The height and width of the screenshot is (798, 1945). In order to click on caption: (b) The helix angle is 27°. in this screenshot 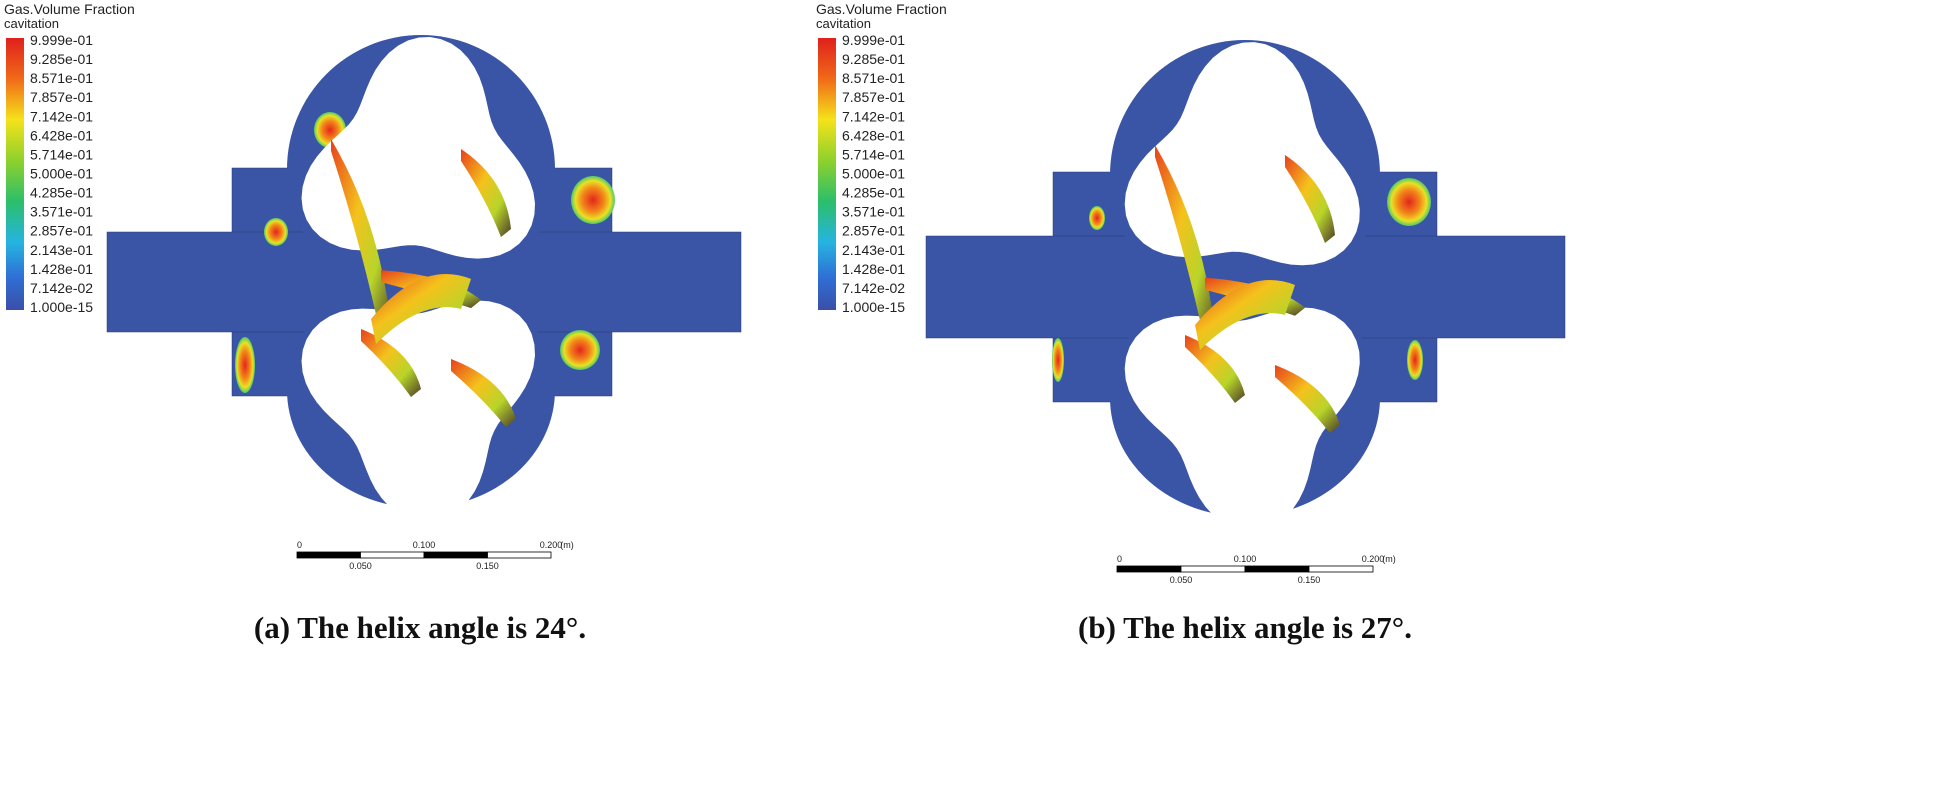, I will do `click(1245, 627)`.